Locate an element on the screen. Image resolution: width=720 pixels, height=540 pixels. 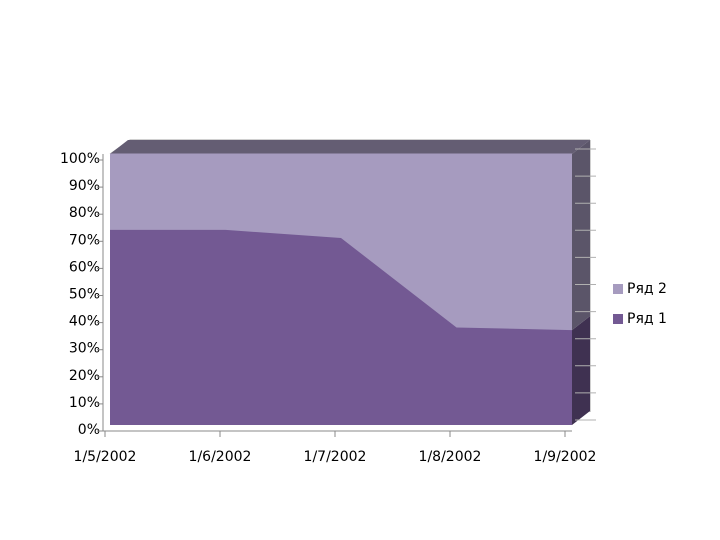
y-tick-label: 100% is located at coordinates (80, 159).